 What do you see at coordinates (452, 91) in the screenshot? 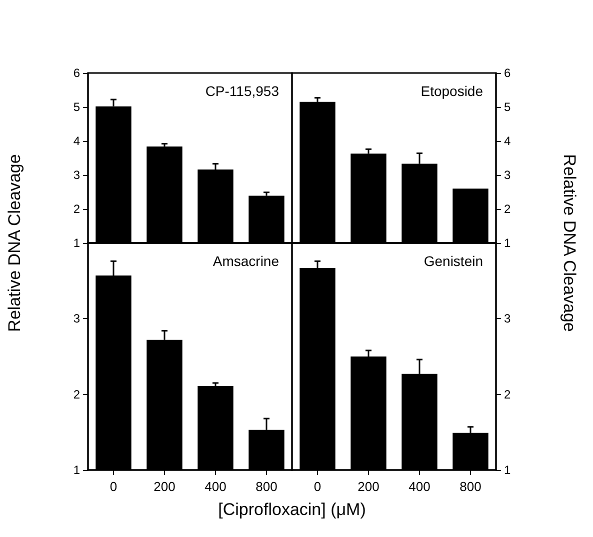
I see `text: Etoposide` at bounding box center [452, 91].